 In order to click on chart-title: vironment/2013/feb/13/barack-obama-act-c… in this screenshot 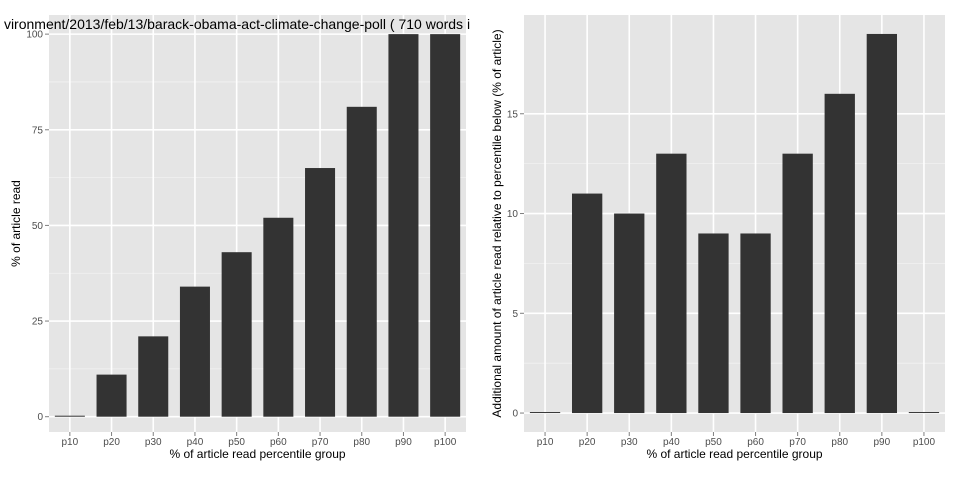, I will do `click(237, 24)`.